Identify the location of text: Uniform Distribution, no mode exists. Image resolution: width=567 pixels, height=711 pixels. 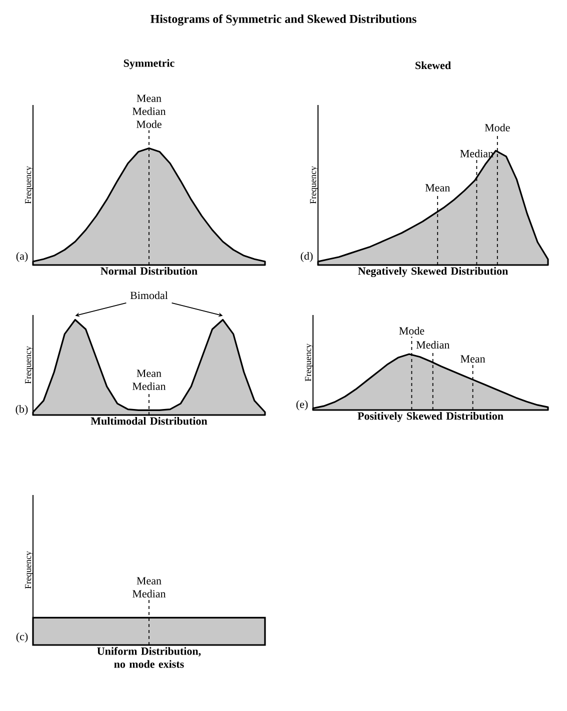
(149, 657).